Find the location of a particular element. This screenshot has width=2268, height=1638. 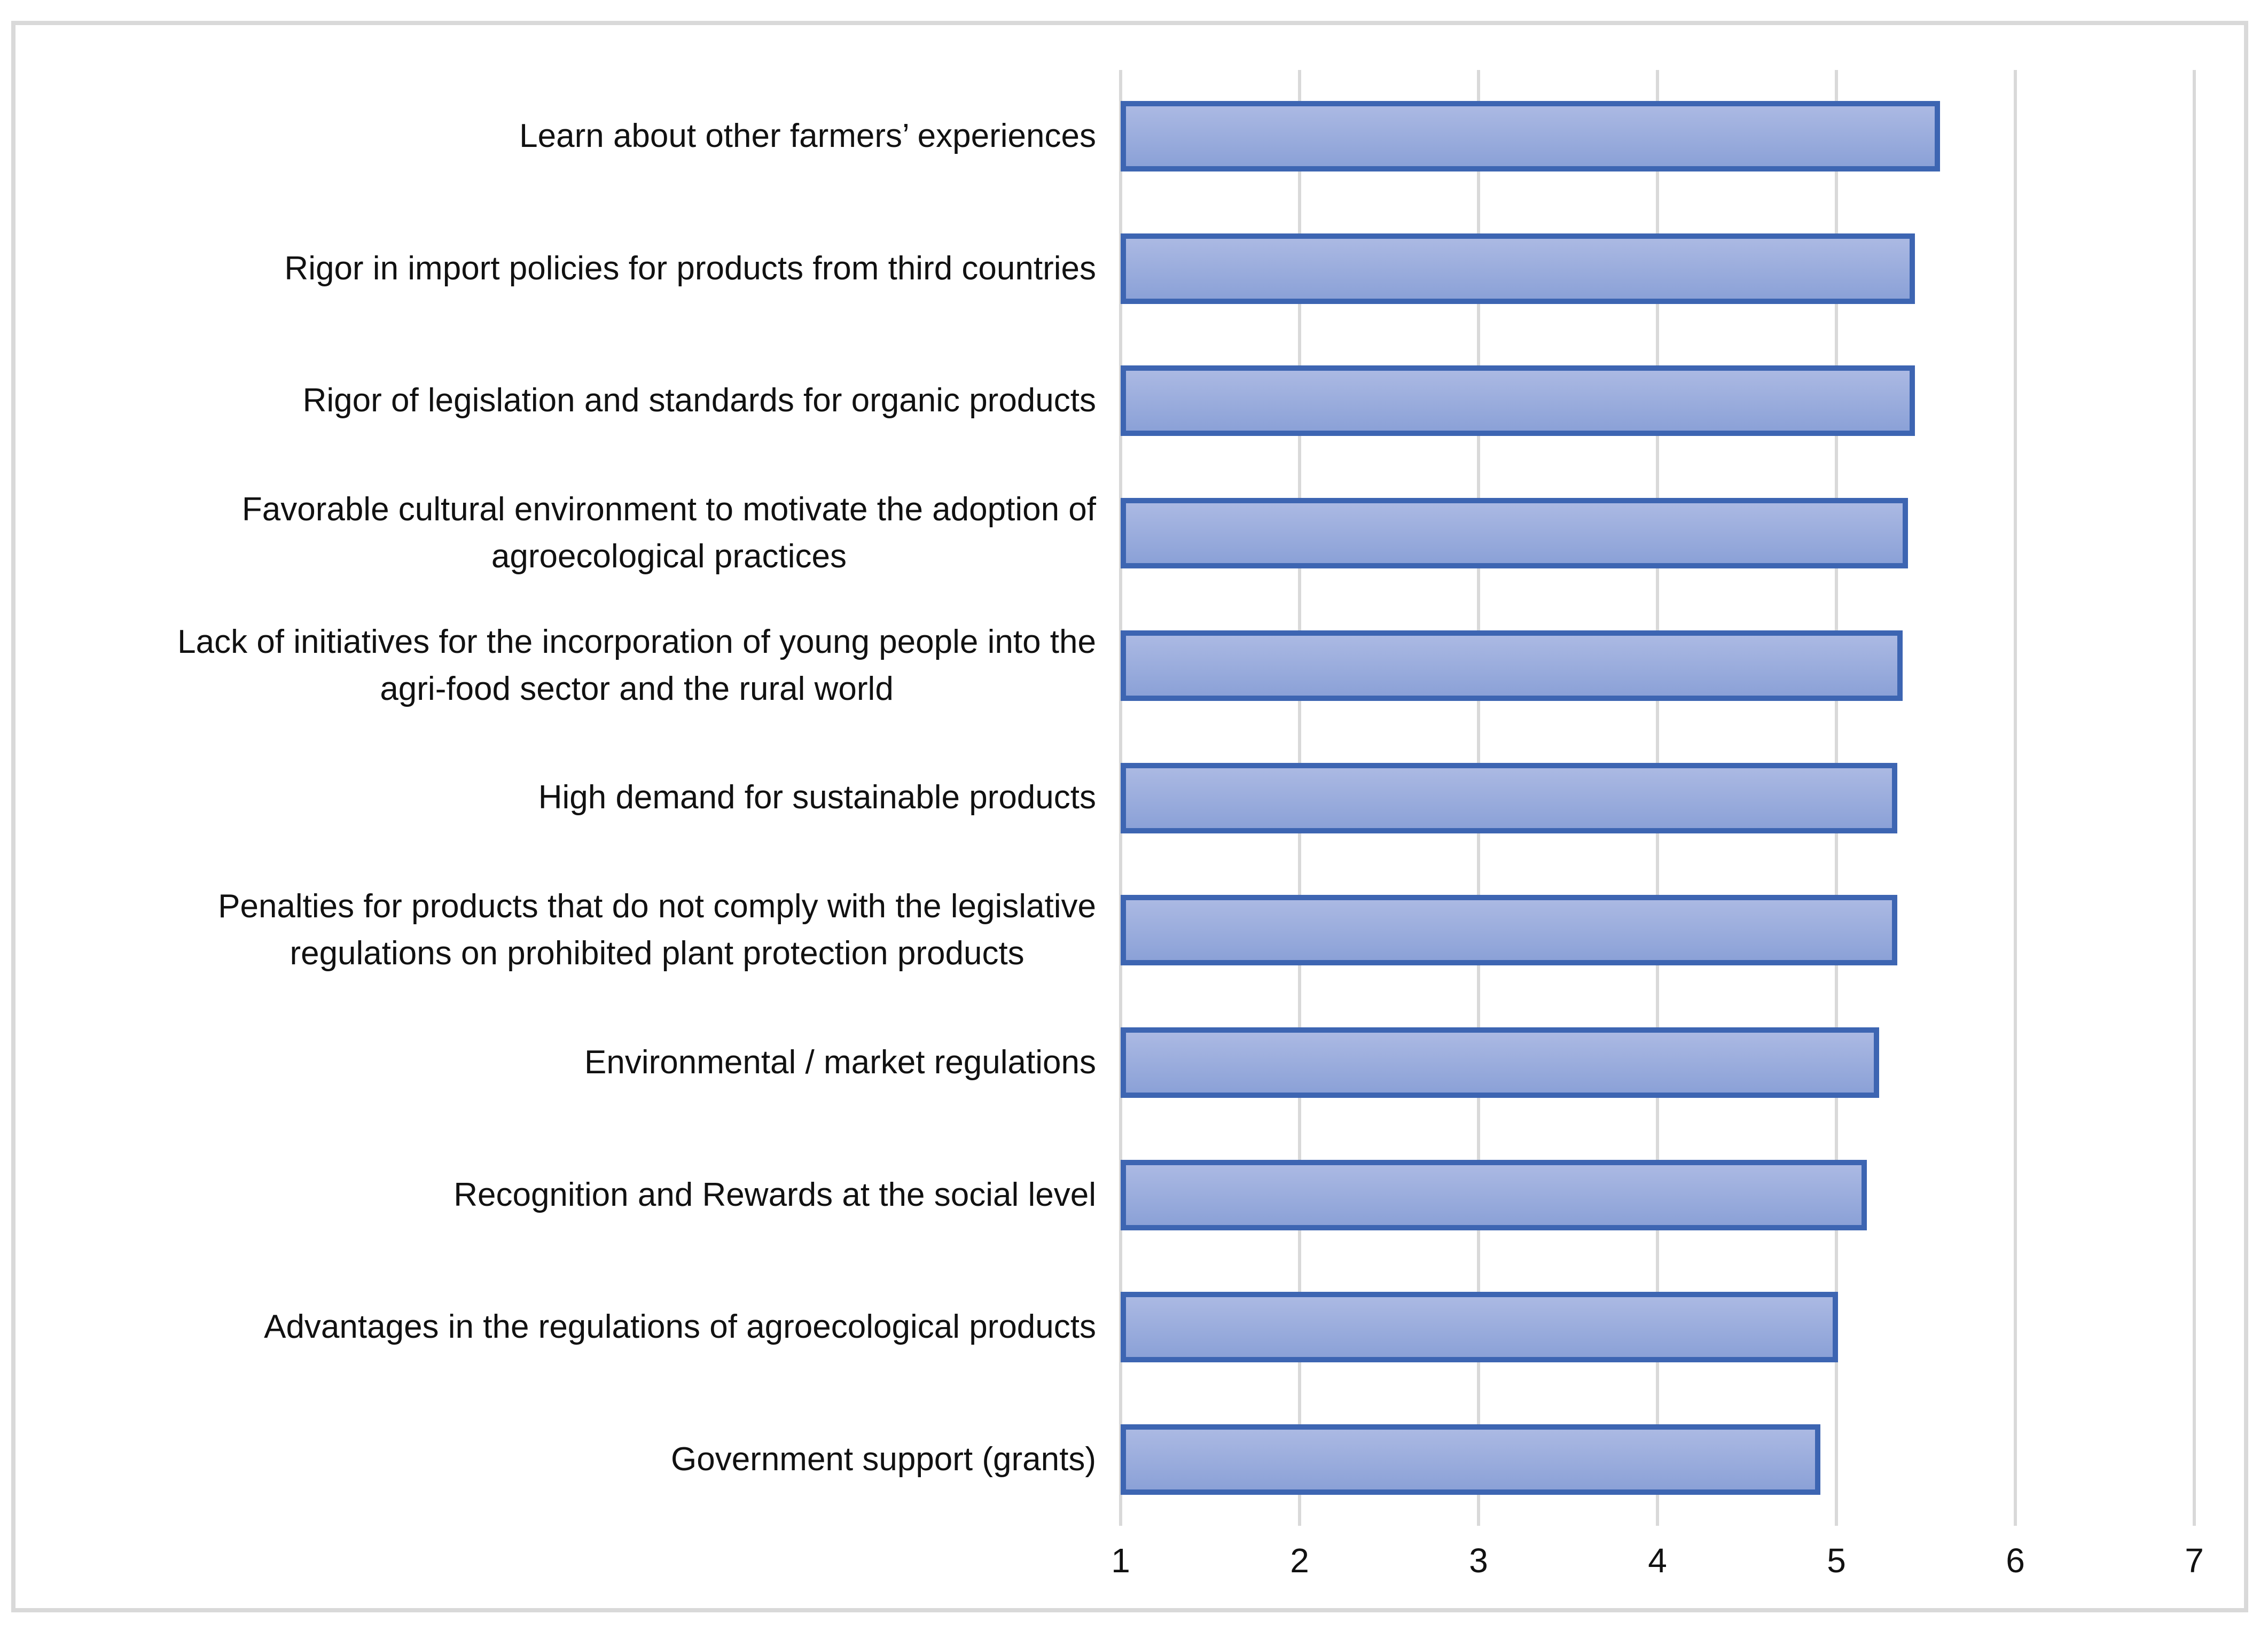

x-axis-tick-label: 2 is located at coordinates (1299, 1560).